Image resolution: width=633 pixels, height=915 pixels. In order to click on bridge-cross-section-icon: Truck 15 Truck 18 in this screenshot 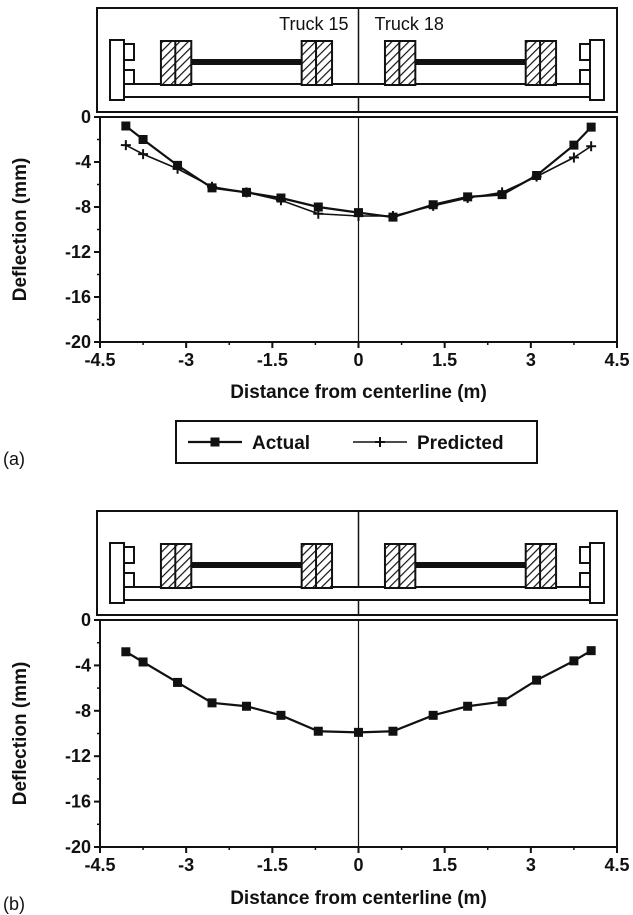, I will do `click(357, 60)`.